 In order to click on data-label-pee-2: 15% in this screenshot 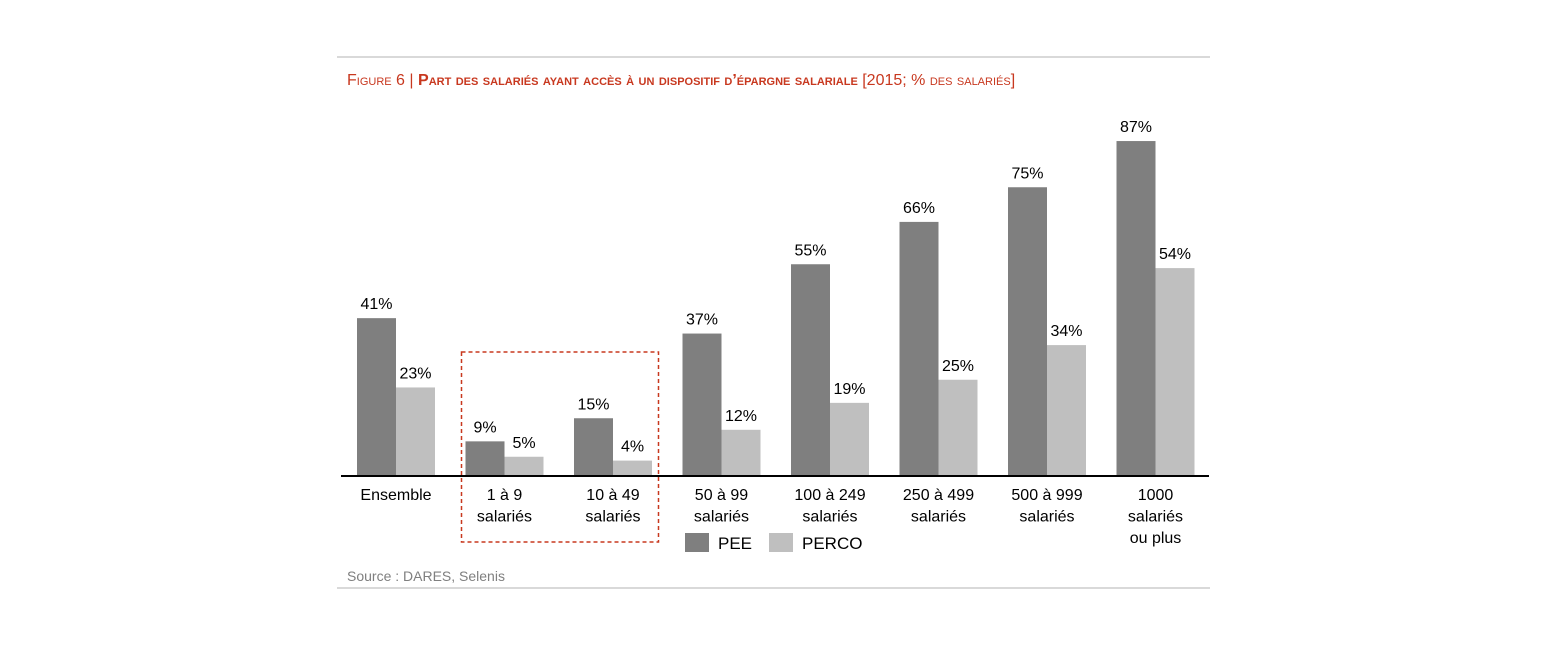, I will do `click(593, 404)`.